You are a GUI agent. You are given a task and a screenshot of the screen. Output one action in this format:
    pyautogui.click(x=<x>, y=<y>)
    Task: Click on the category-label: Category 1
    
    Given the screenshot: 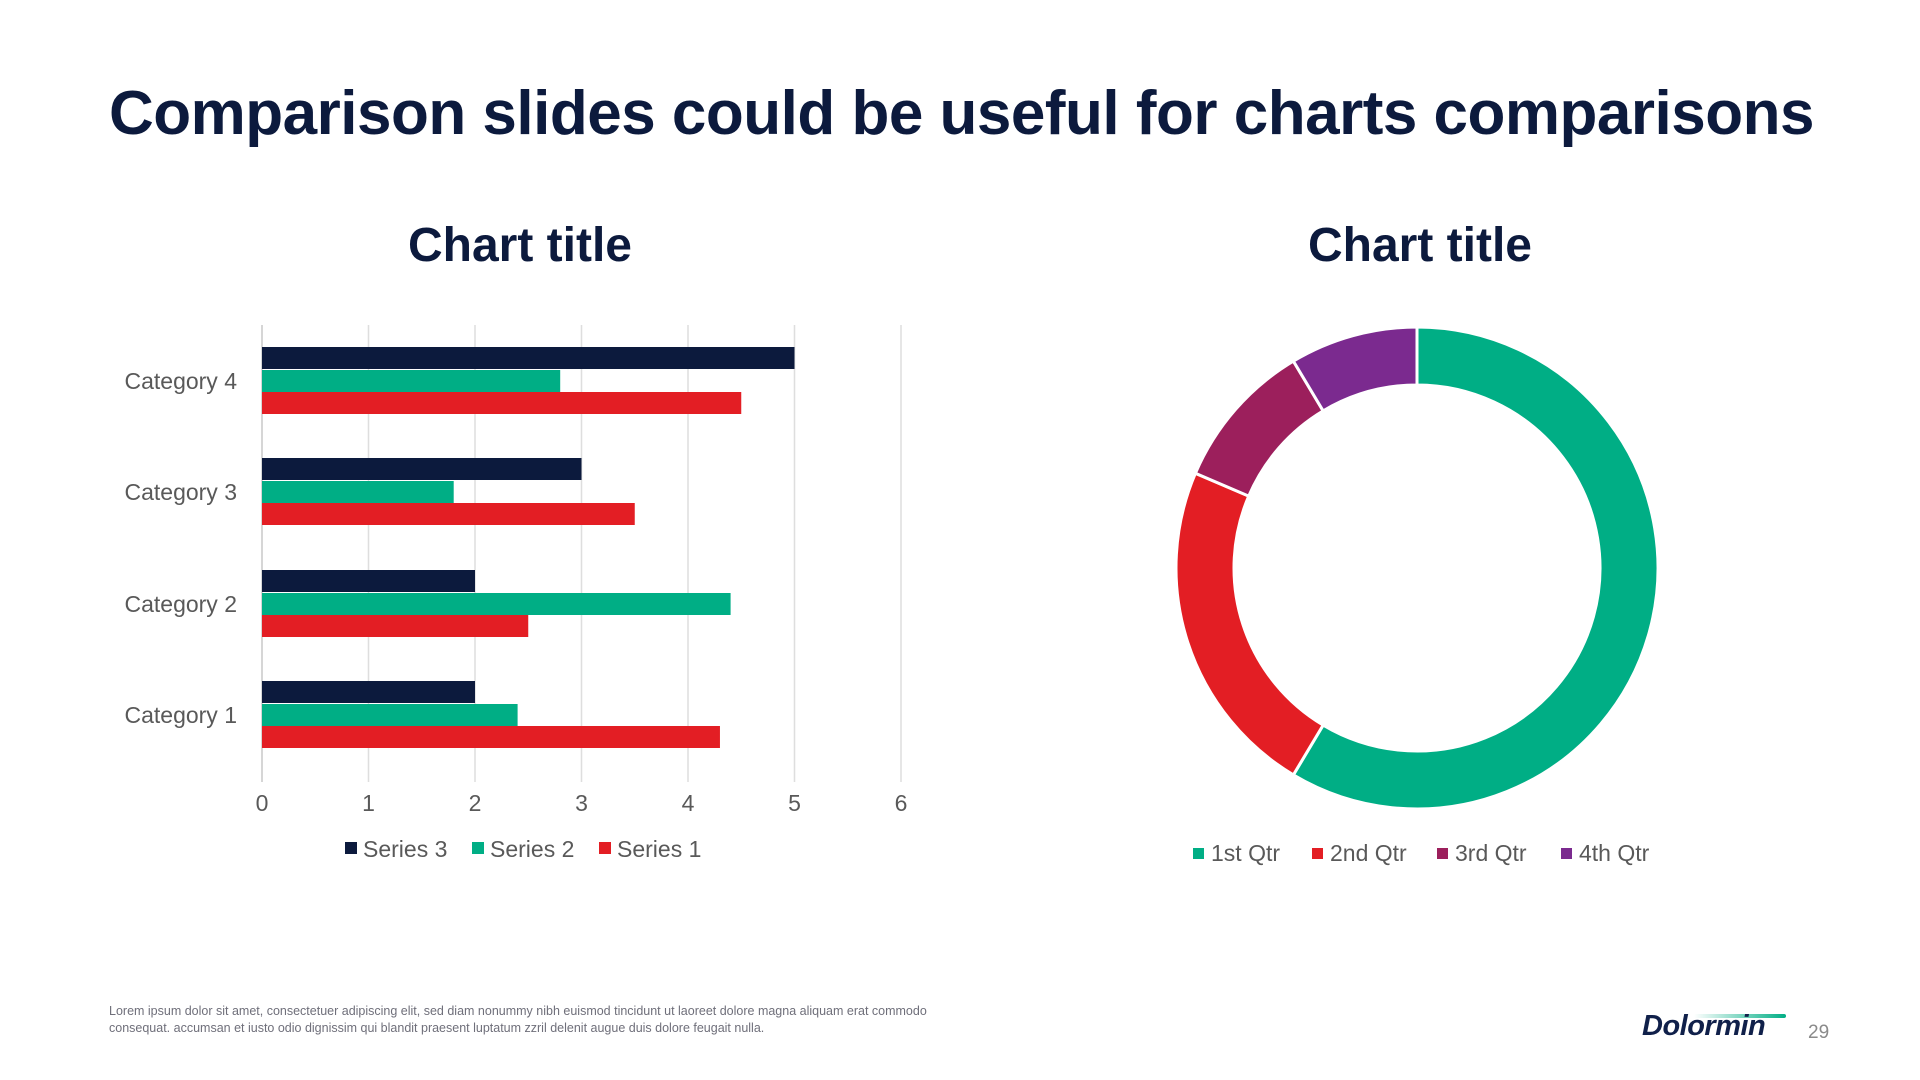 What is the action you would take?
    pyautogui.click(x=180, y=715)
    